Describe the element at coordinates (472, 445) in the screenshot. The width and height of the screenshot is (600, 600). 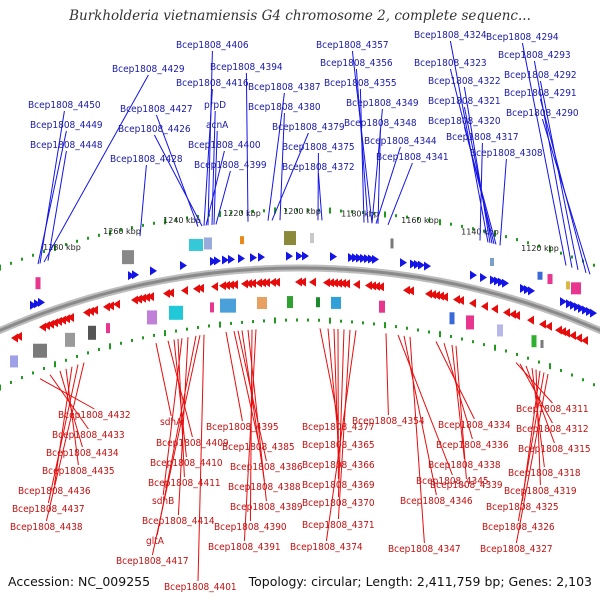
I see `reverse-gene-label: Bcep1808_4336` at that location.